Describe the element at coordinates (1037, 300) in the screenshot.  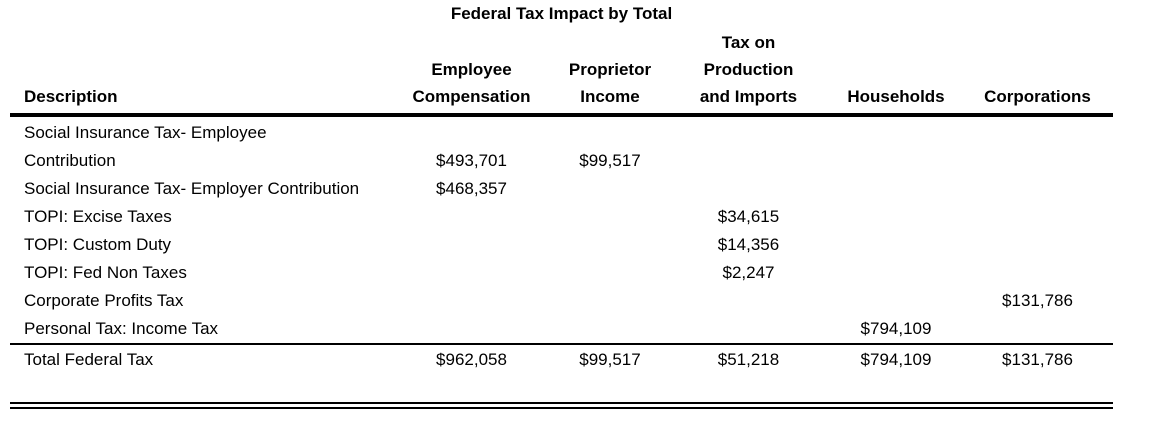
I see `table-cell: $131,786` at that location.